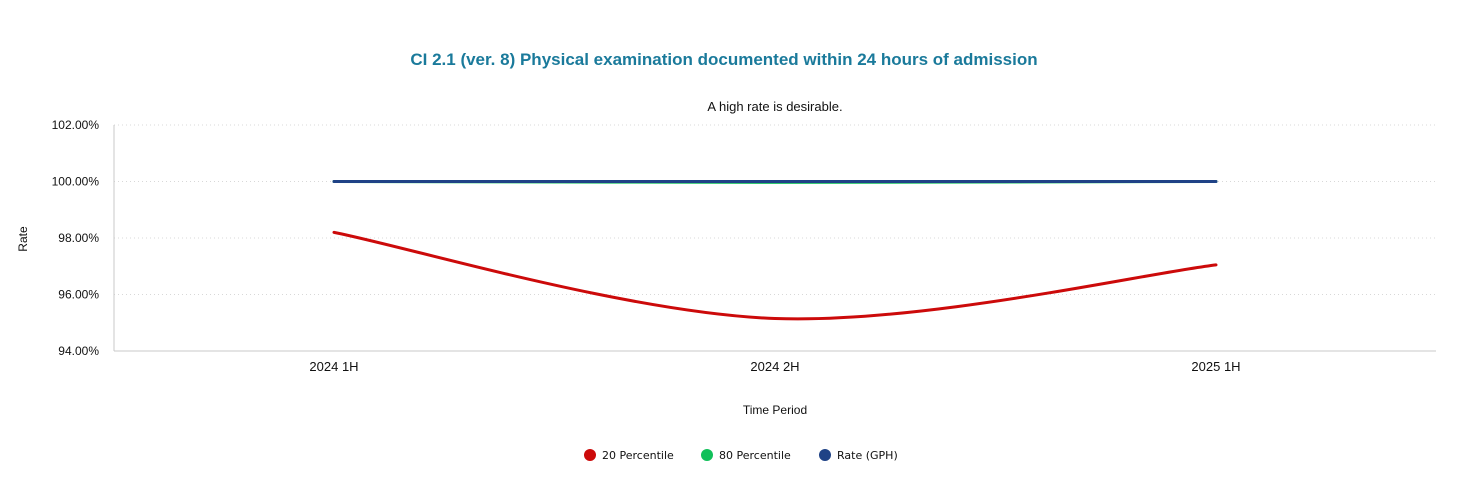  Describe the element at coordinates (755, 455) in the screenshot. I see `legend-label: 80 Percentile` at that location.